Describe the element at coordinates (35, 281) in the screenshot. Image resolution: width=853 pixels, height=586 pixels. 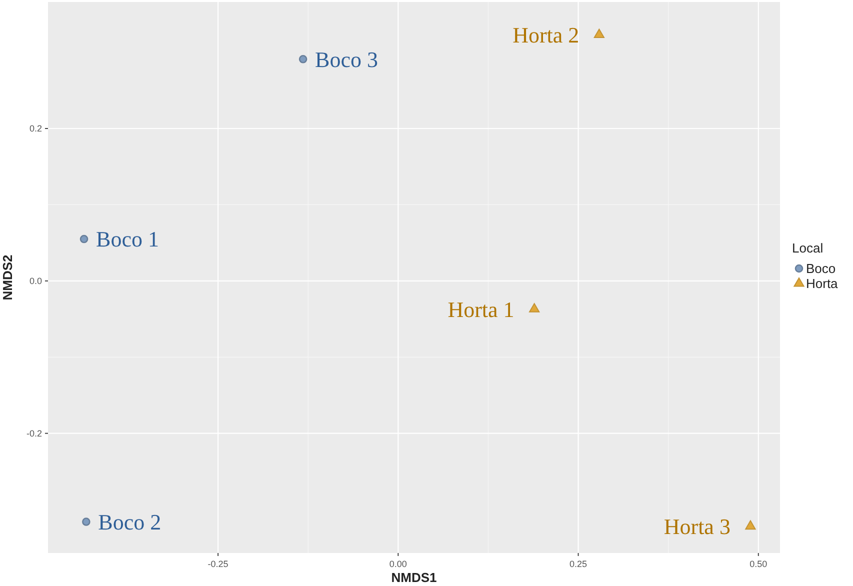
I see `y-tick-label: 0.0` at that location.